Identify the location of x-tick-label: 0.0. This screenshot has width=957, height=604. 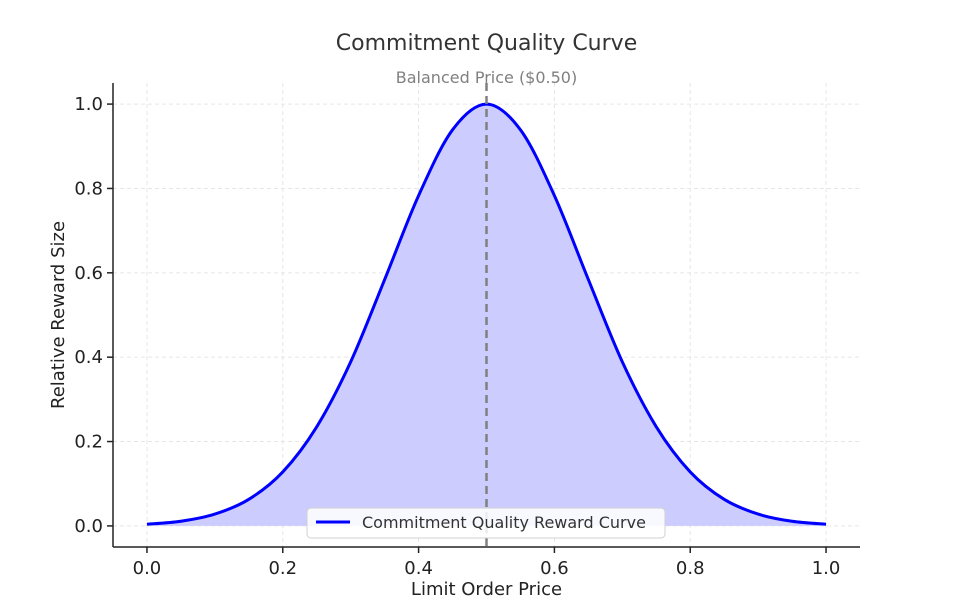
(147, 568).